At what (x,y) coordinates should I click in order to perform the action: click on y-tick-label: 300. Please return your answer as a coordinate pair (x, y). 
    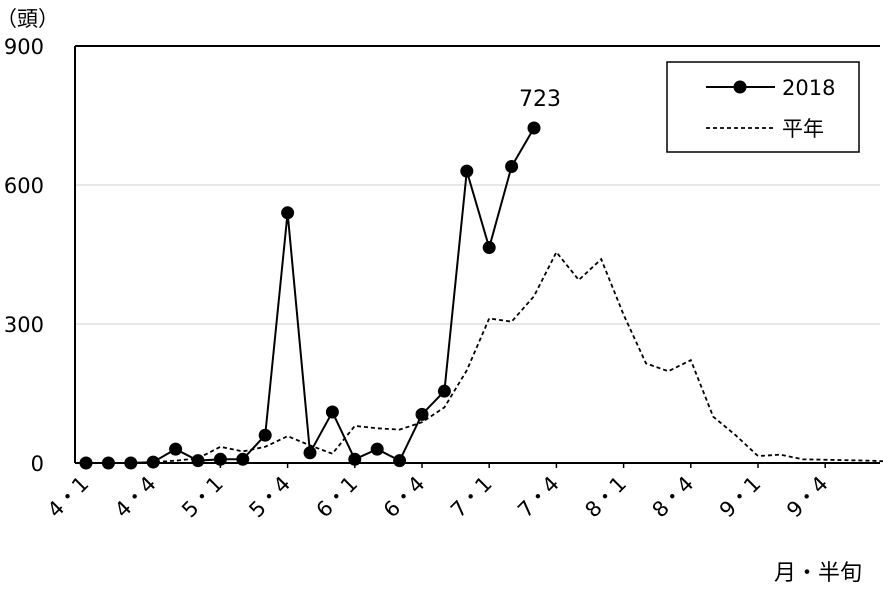
    Looking at the image, I should click on (24, 325).